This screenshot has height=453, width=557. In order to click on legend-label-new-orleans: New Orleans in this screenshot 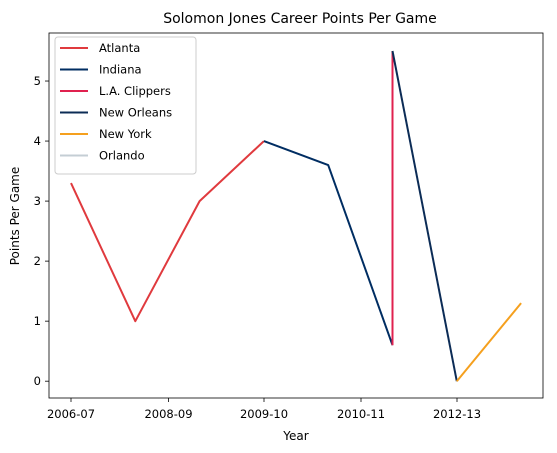, I will do `click(135, 113)`.